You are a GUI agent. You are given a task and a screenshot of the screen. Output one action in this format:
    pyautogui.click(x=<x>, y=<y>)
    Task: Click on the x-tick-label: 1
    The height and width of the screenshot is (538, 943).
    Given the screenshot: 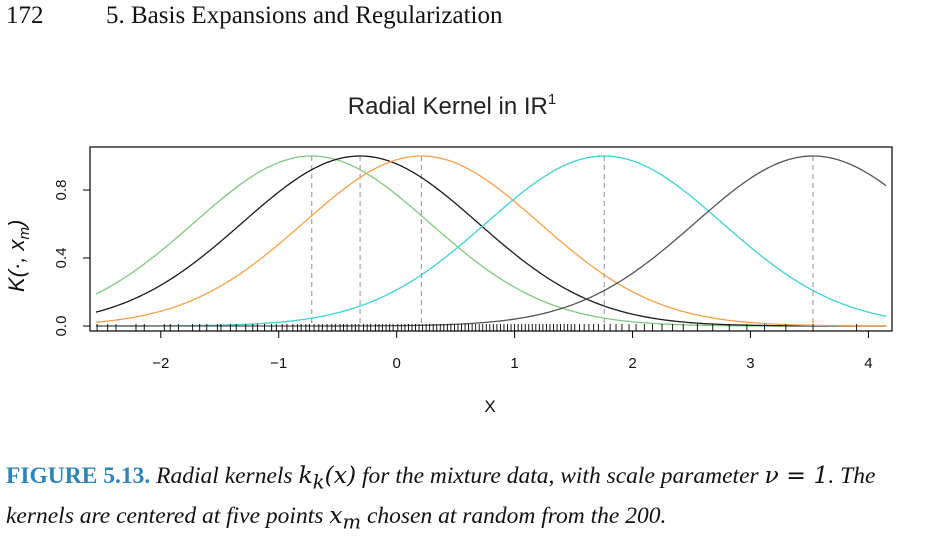 What is the action you would take?
    pyautogui.click(x=514, y=363)
    